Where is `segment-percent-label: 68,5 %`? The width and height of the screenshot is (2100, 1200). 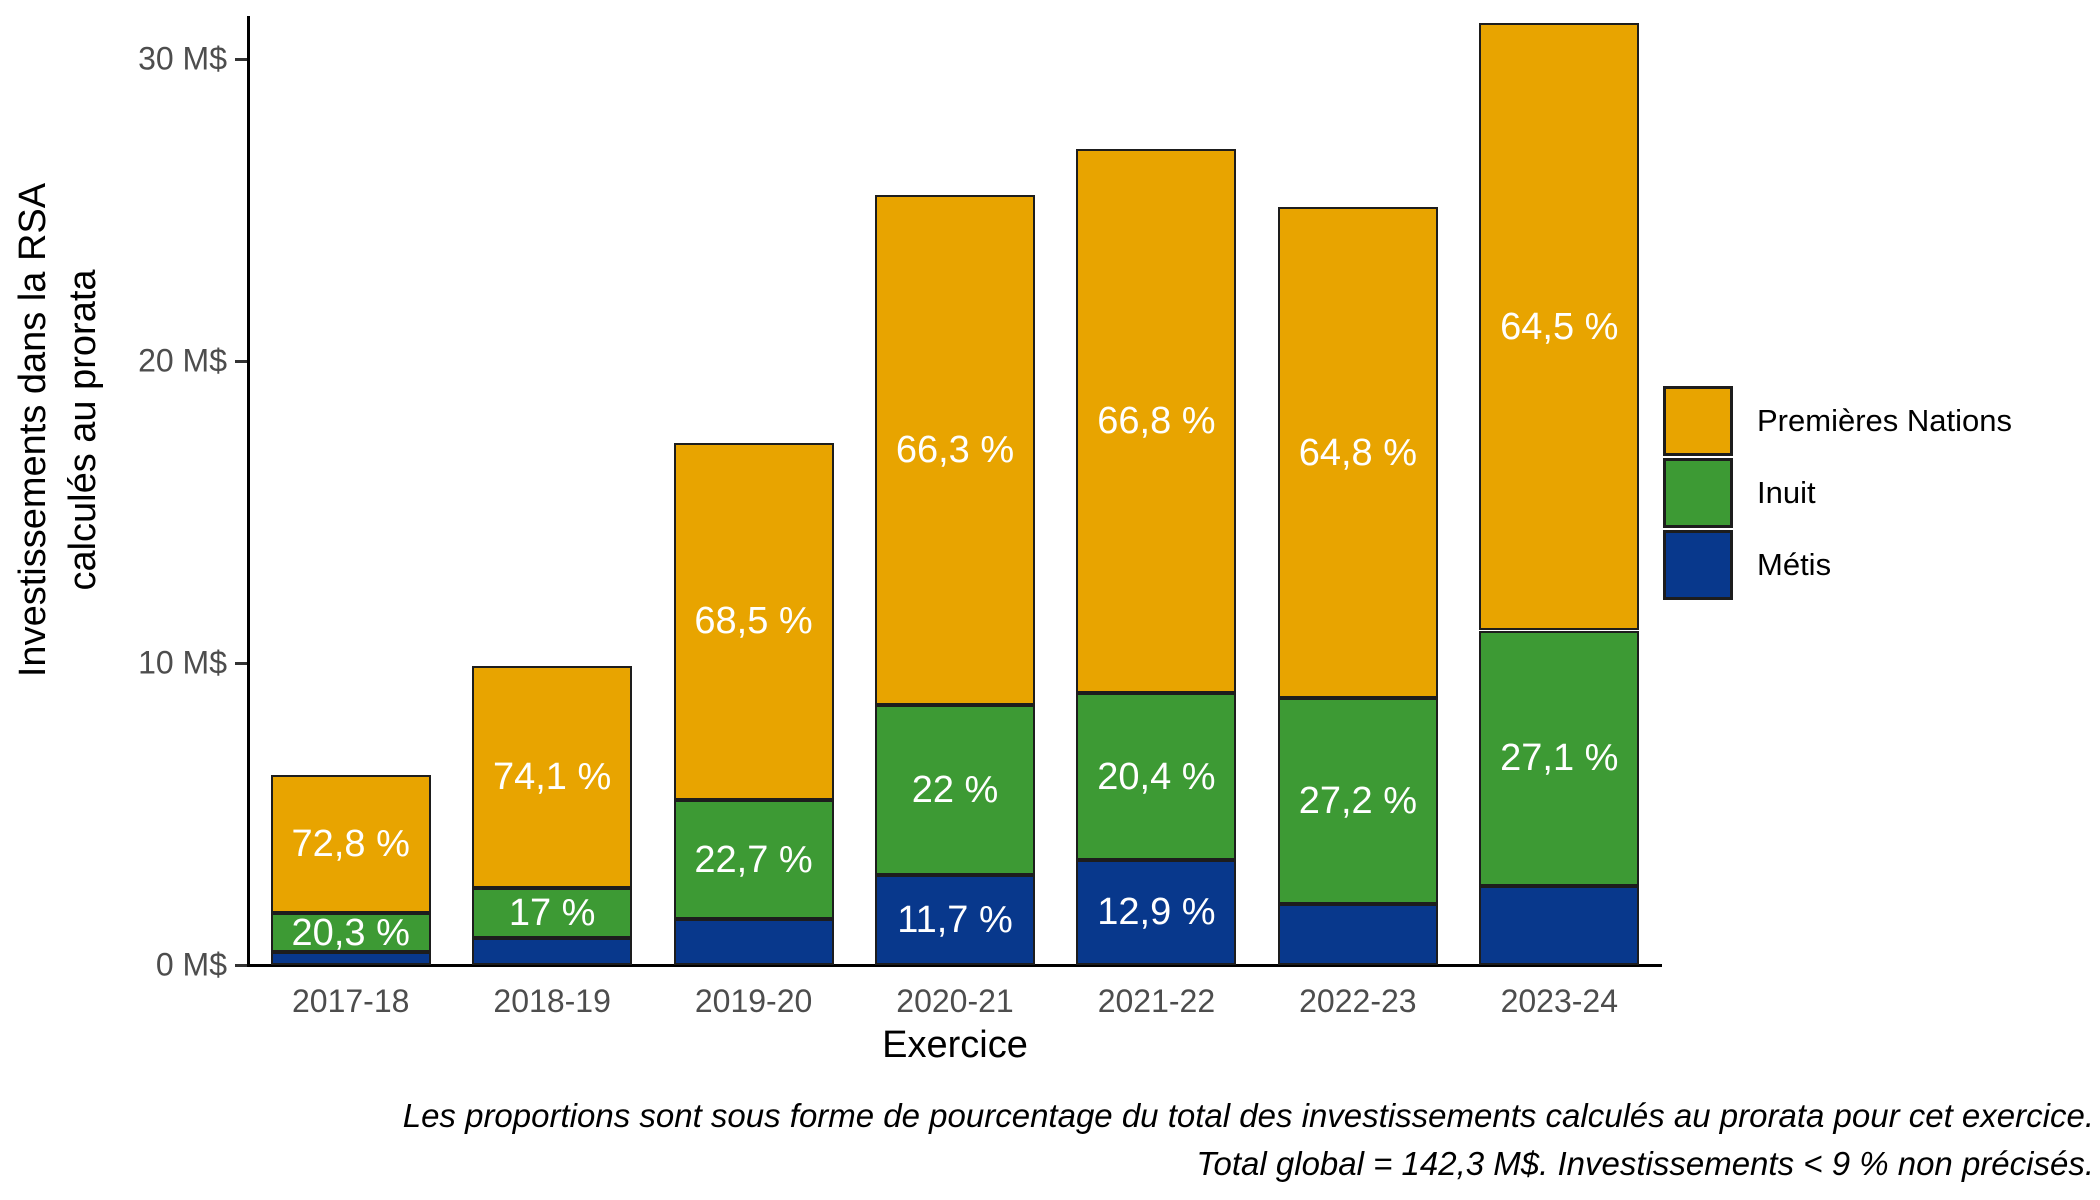
segment-percent-label: 68,5 % is located at coordinates (753, 621).